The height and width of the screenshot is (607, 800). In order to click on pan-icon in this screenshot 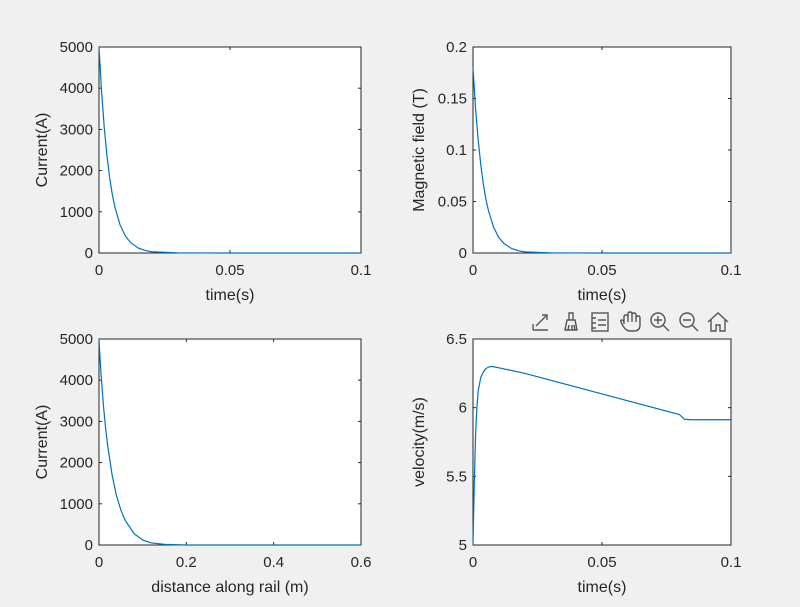, I will do `click(630, 321)`.